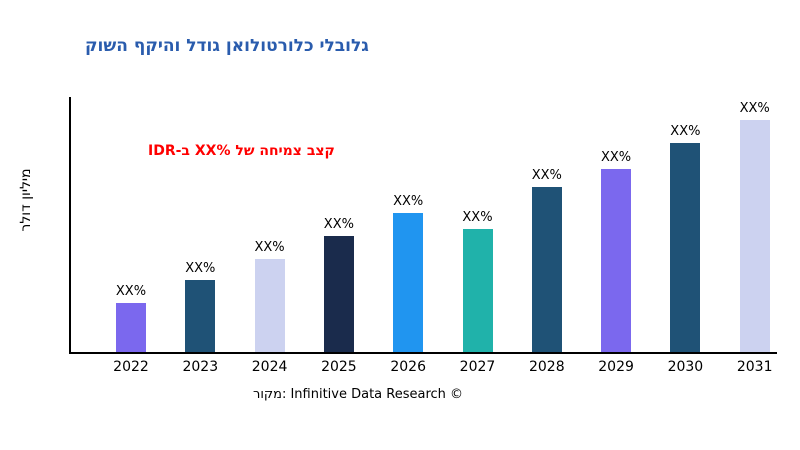  Describe the element at coordinates (269, 367) in the screenshot. I see `x-tick-label-2024: 2024` at that location.